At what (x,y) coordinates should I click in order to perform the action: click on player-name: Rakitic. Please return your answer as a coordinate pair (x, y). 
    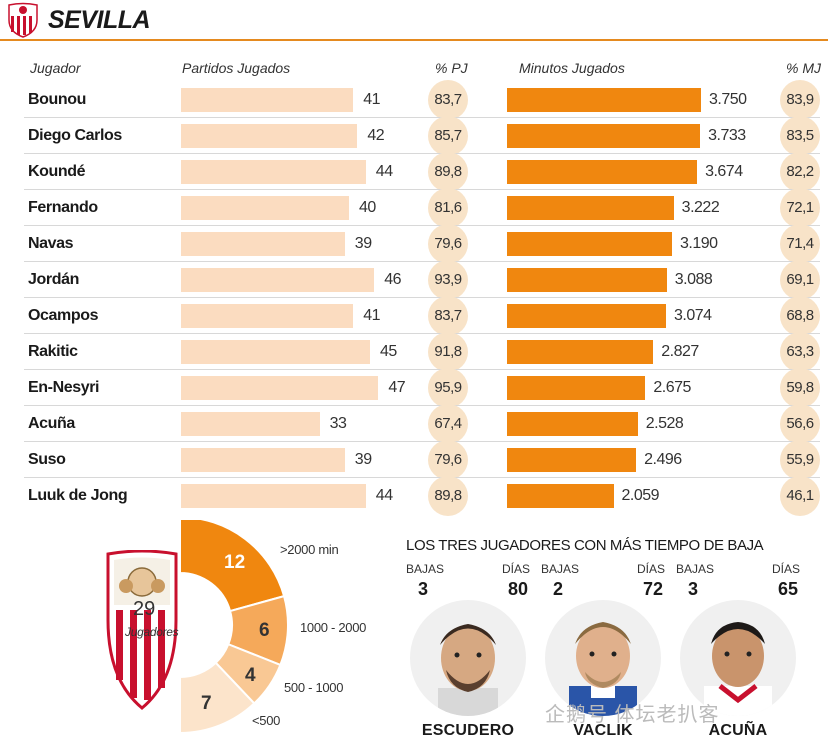
    Looking at the image, I should click on (53, 351).